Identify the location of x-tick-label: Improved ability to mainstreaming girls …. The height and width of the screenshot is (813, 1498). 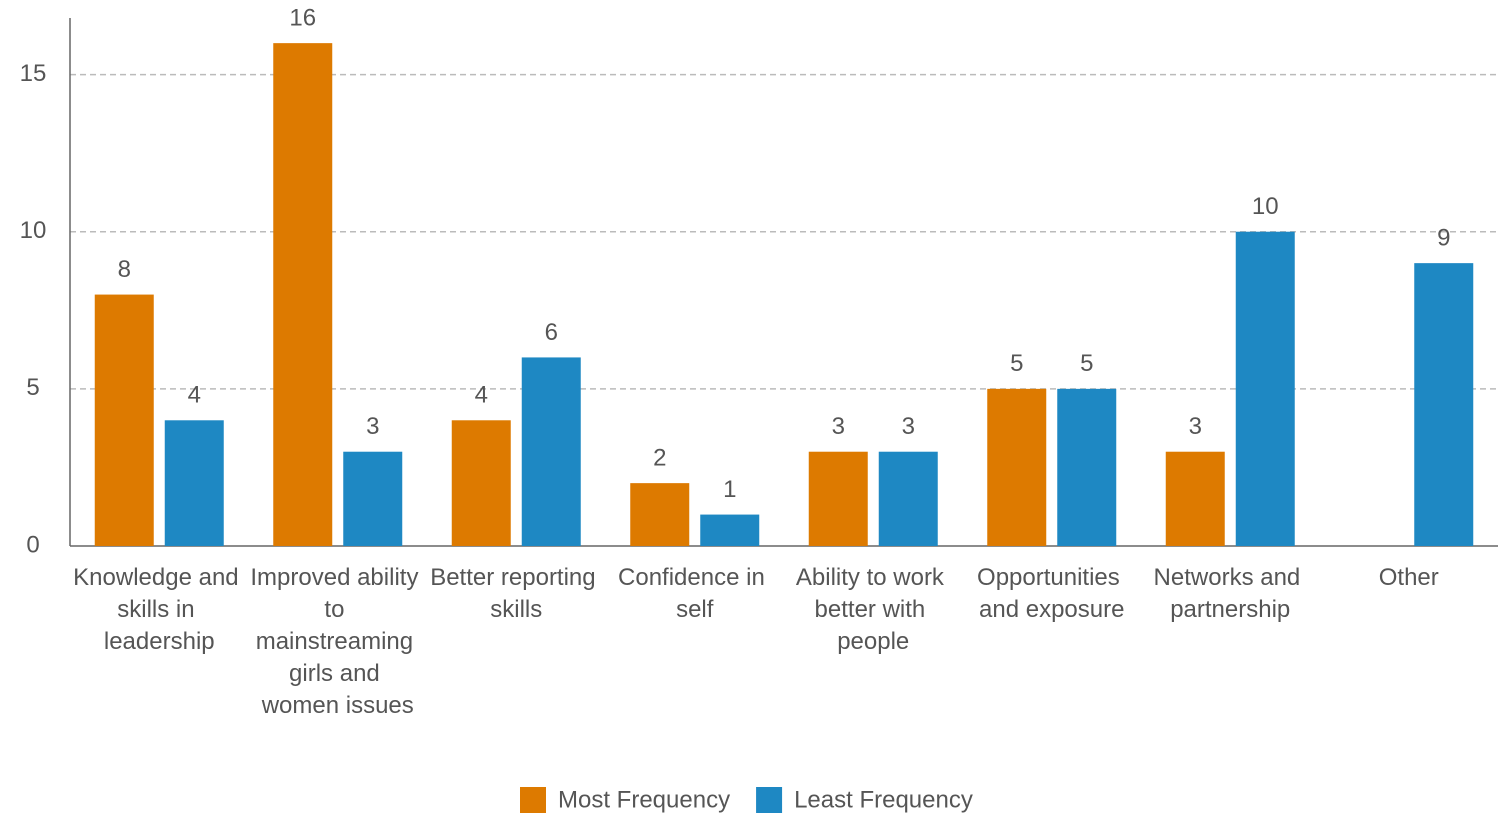
(337, 641).